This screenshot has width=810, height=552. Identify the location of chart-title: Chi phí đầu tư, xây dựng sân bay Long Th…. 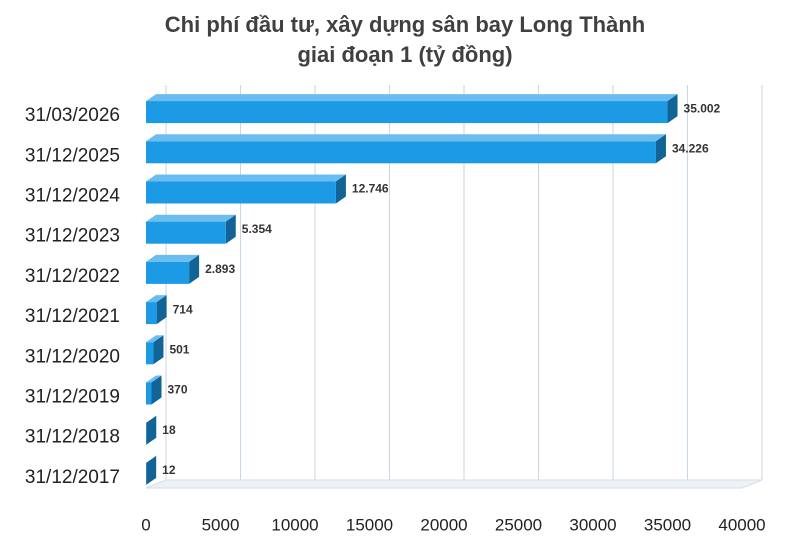
(405, 24).